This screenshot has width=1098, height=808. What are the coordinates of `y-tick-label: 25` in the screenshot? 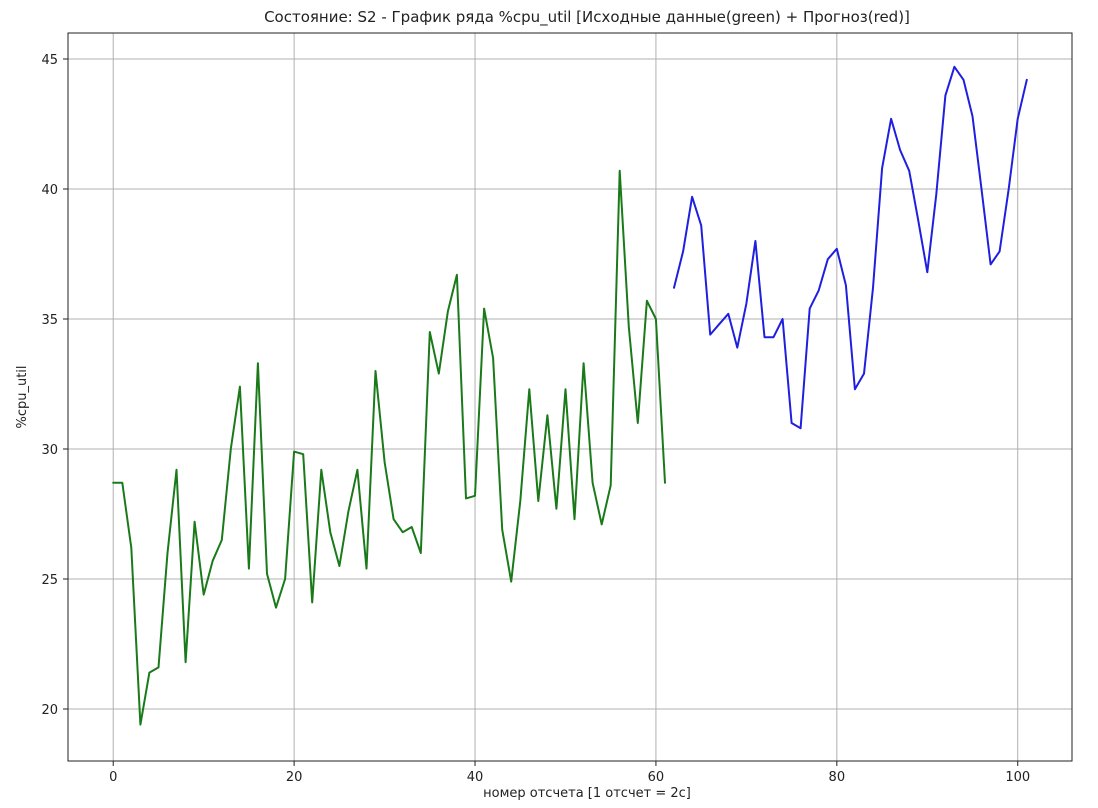 It's located at (49, 580).